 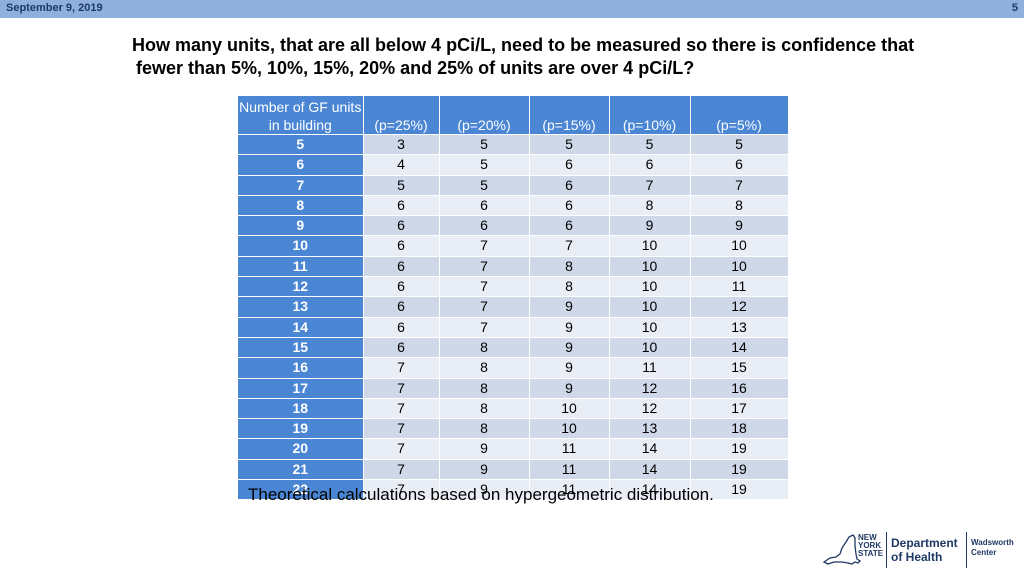 What do you see at coordinates (739, 368) in the screenshot?
I see `table-cell: 15` at bounding box center [739, 368].